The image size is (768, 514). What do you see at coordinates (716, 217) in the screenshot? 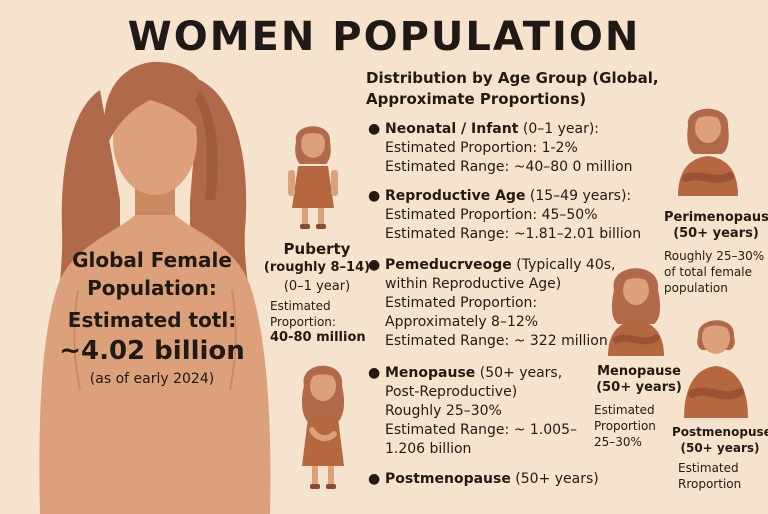
I see `perimenopause-title: Perimenopause` at bounding box center [716, 217].